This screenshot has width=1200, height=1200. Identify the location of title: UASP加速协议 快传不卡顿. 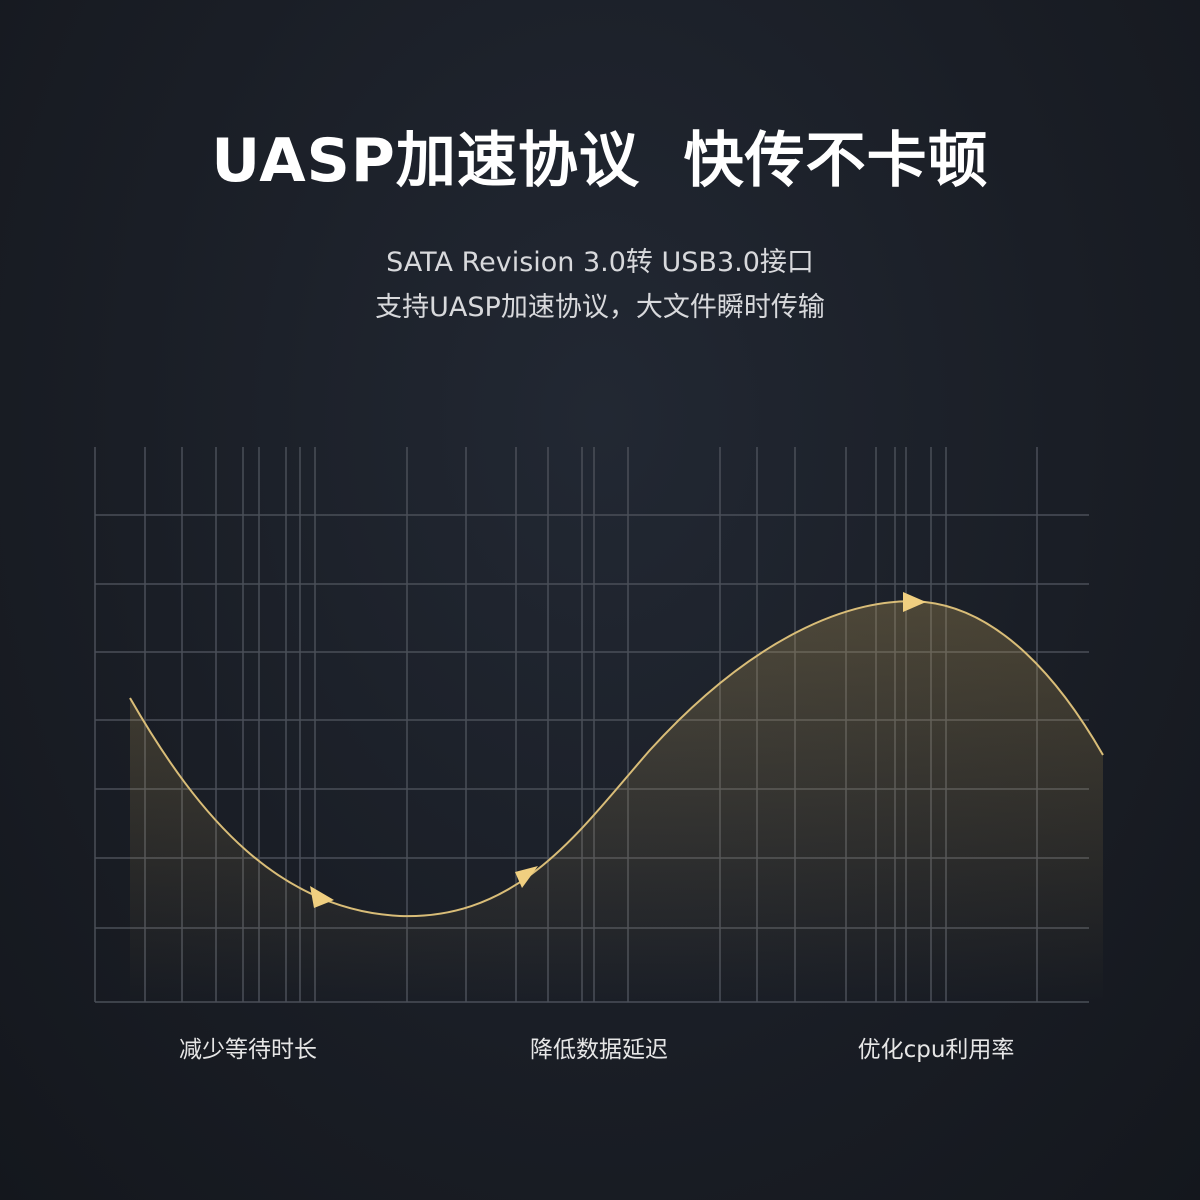
(600, 161).